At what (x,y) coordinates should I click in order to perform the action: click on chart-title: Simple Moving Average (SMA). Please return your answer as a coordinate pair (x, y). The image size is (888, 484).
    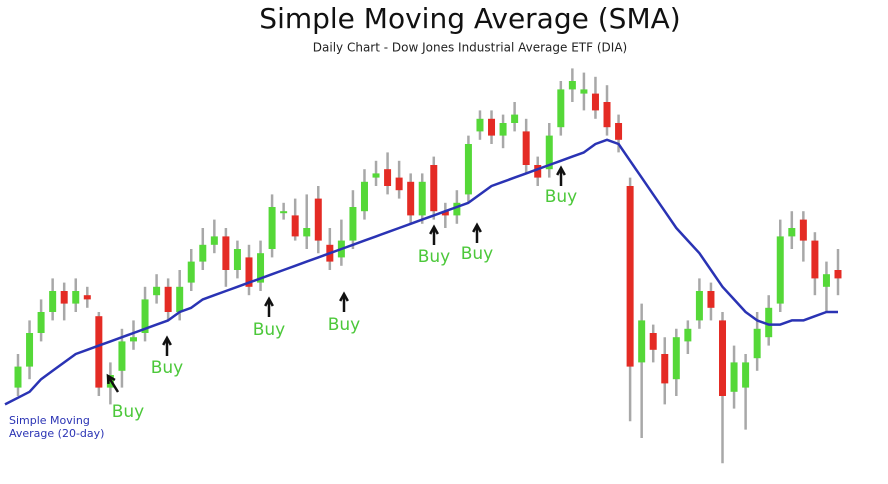
    Looking at the image, I should click on (469, 18).